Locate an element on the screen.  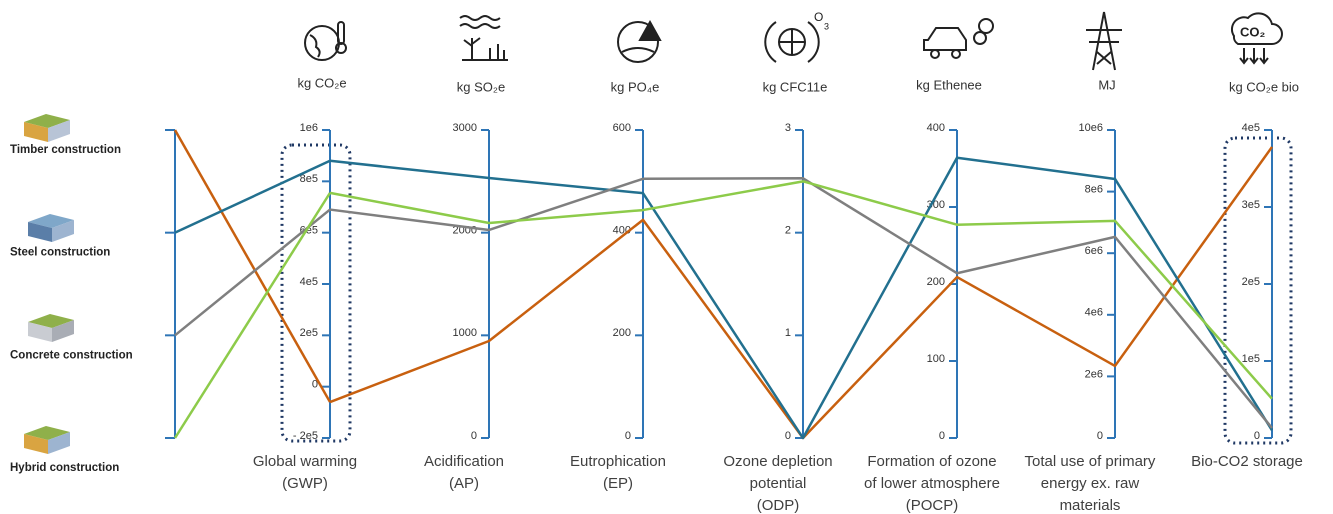
tick-label: 400 is located at coordinates (936, 128).